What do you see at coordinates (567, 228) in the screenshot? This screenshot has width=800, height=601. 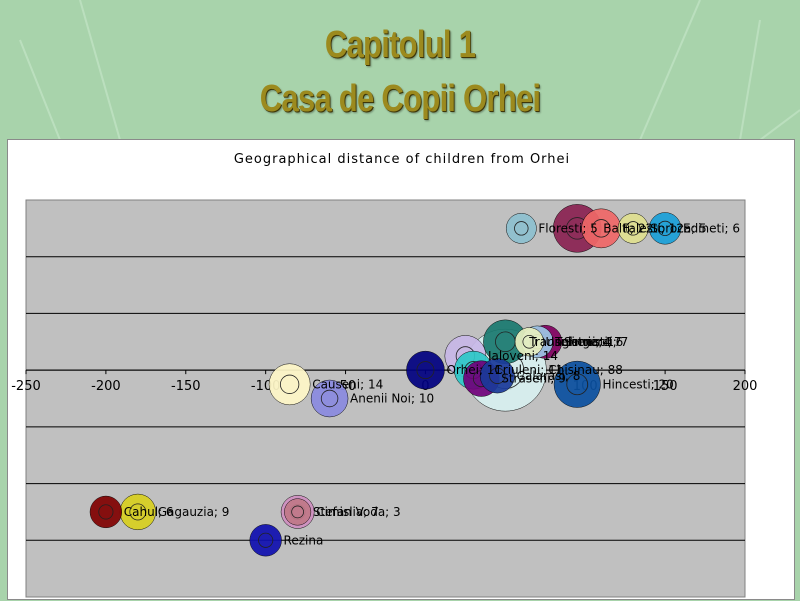 I see `data-label: Floresti; 5` at bounding box center [567, 228].